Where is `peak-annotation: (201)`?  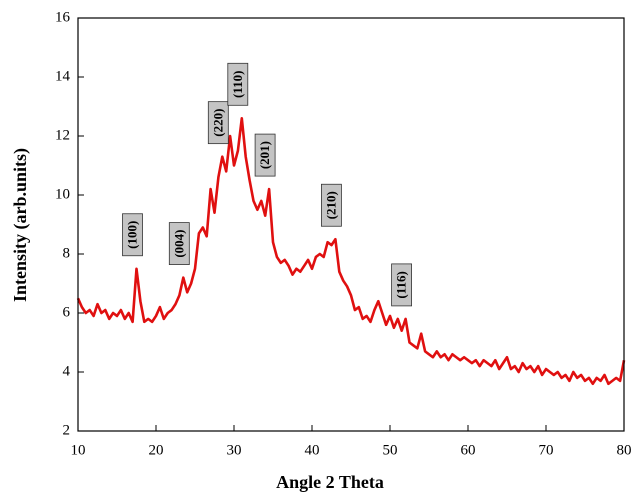
peak-annotation: (201) is located at coordinates (265, 155).